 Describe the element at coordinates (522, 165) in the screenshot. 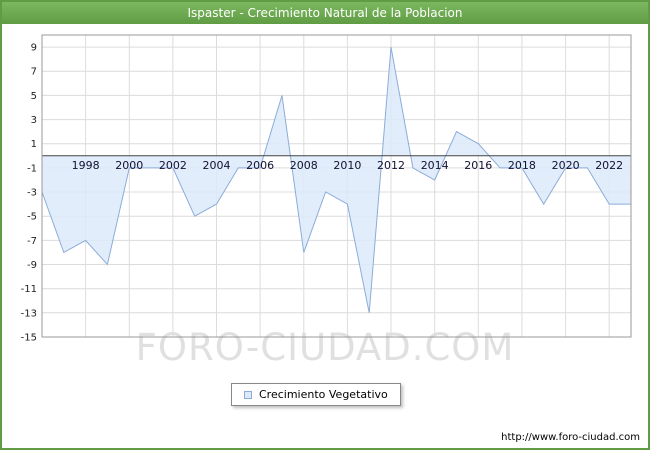

I see `x-axis-tick-label: 2018` at that location.